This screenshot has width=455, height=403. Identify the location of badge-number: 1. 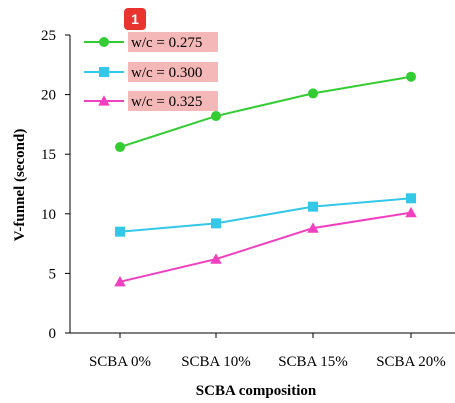
(135, 19).